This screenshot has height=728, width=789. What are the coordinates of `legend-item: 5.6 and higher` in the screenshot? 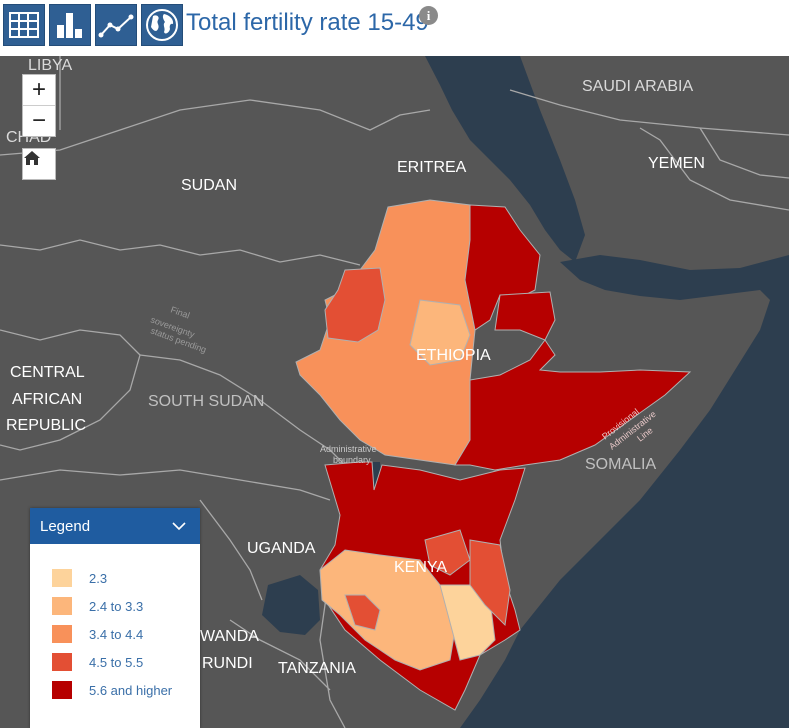 It's located at (112, 690).